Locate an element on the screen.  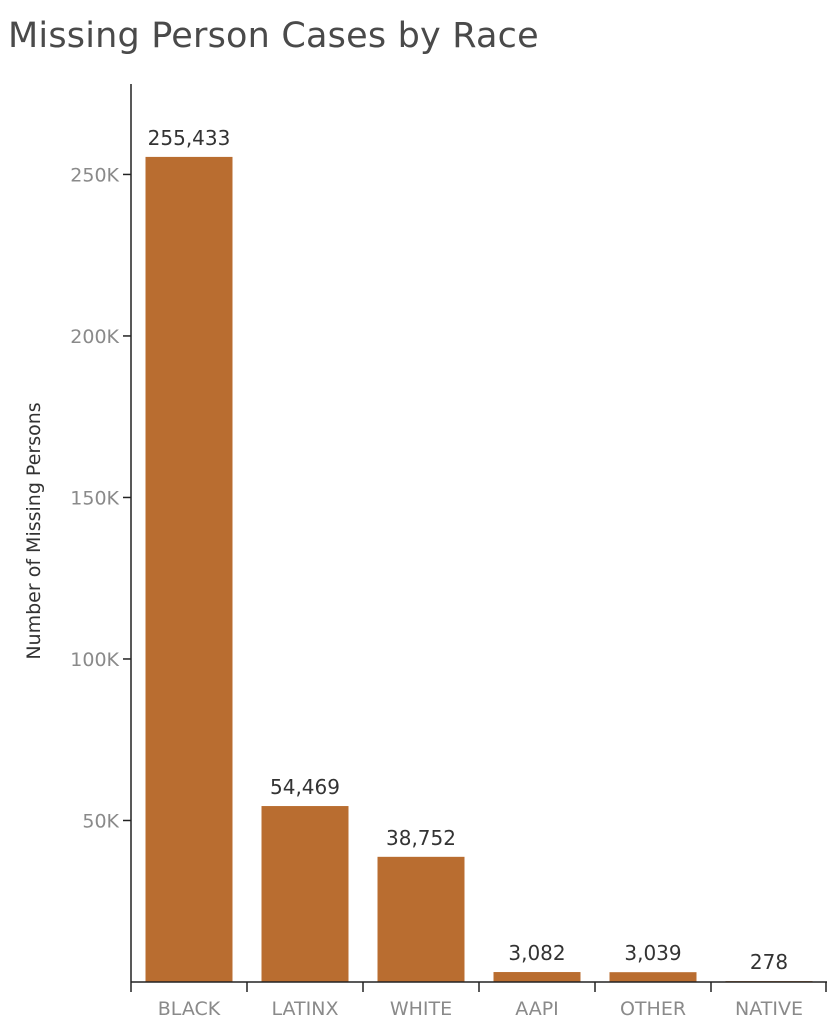
y-tick-label: 50K is located at coordinates (100, 821).